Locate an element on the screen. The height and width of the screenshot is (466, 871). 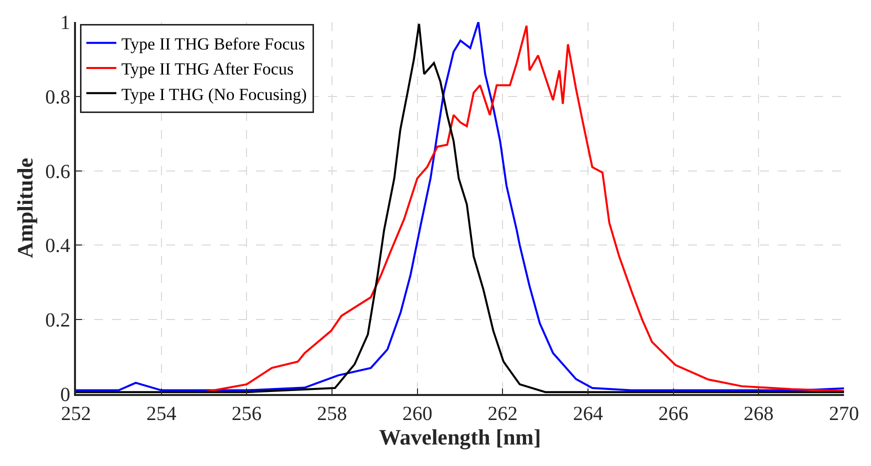
x-tick-label: 260 is located at coordinates (417, 413).